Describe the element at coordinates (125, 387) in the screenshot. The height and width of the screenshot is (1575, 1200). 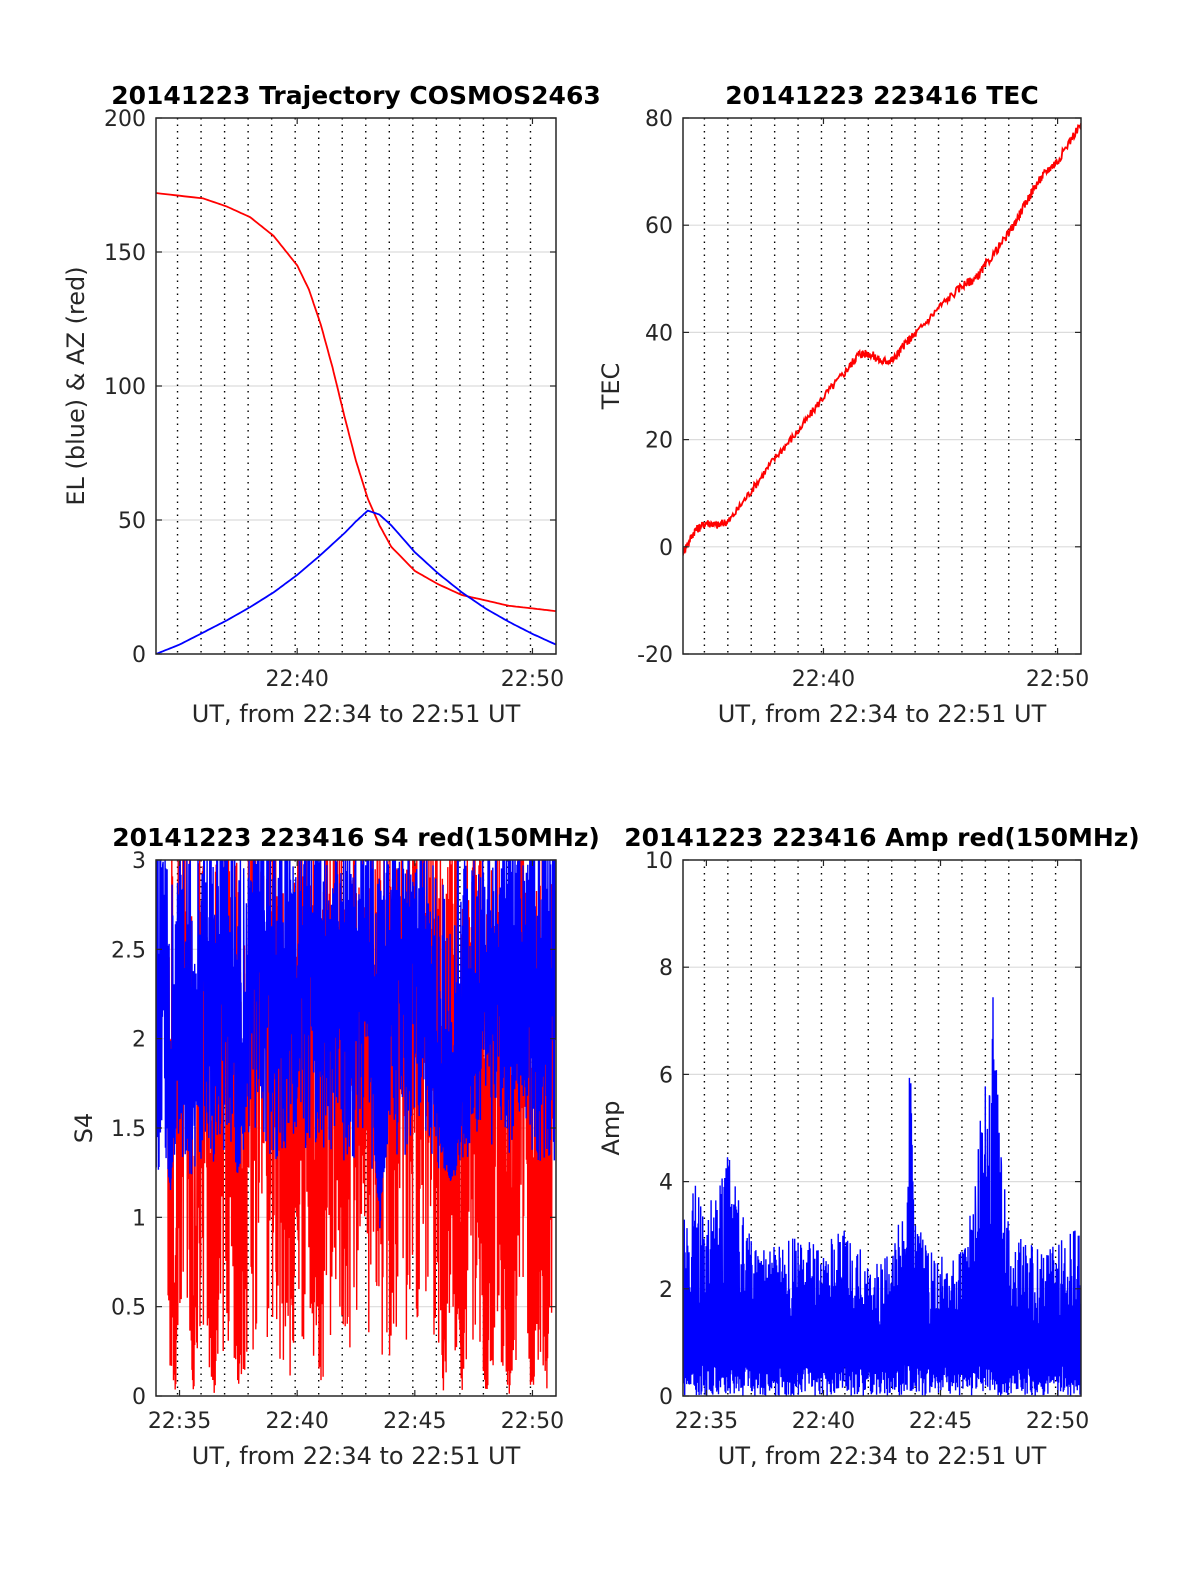
I see `trajectory-ytick-label-2: 100` at that location.